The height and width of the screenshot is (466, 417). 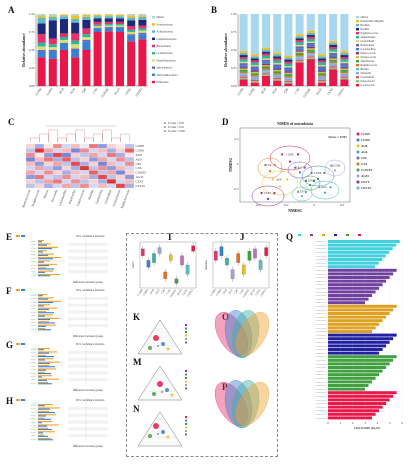 What do you see at coordinates (10, 345) in the screenshot?
I see `panel-label-g: G` at bounding box center [10, 345].